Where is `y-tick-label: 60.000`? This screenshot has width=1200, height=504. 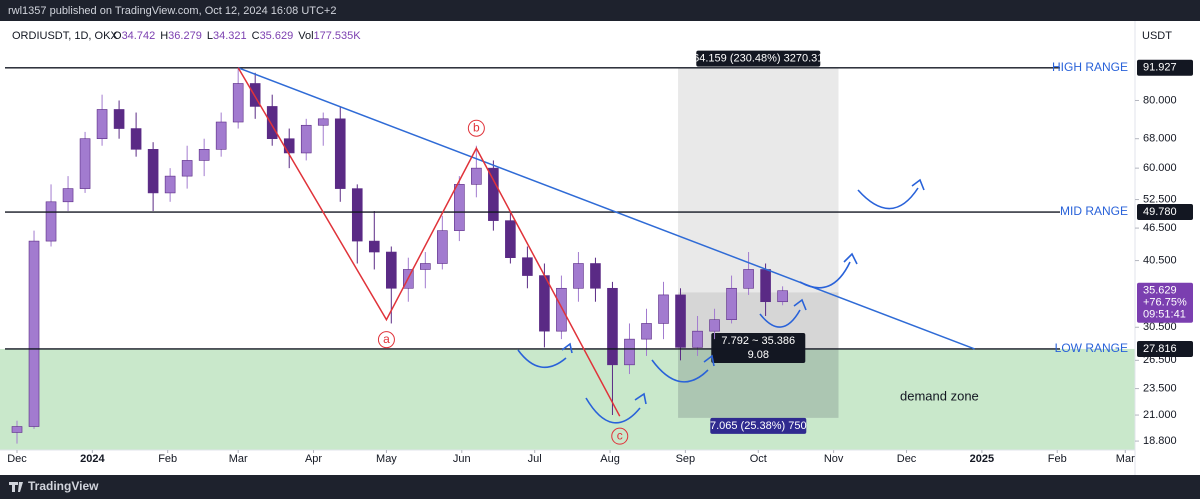
y-tick-label: 60.000 is located at coordinates (1160, 168).